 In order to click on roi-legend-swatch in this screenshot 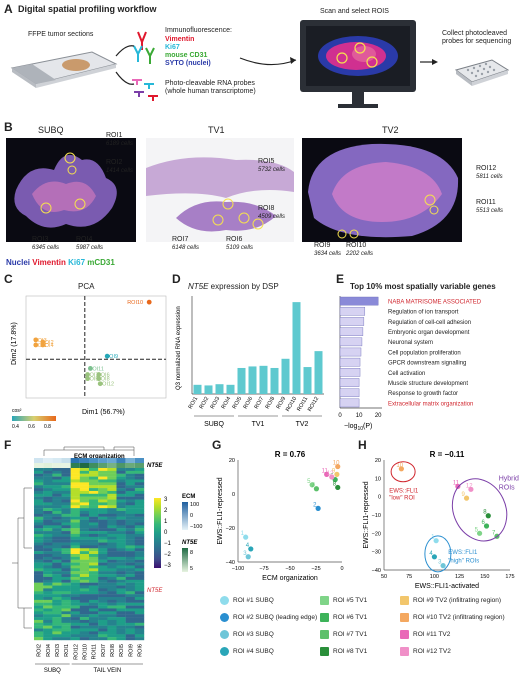, I will do `click(224, 617)`.